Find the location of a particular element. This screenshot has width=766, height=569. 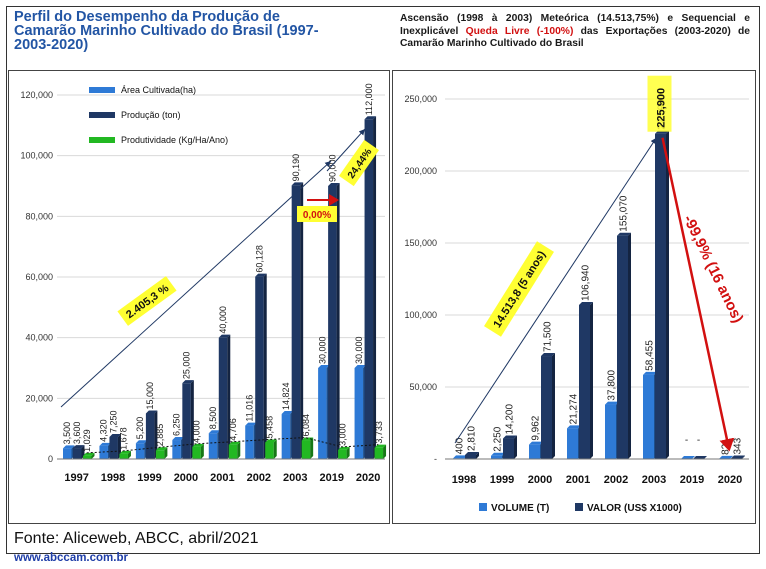

website-link: www.abccam.com.br is located at coordinates (71, 558).